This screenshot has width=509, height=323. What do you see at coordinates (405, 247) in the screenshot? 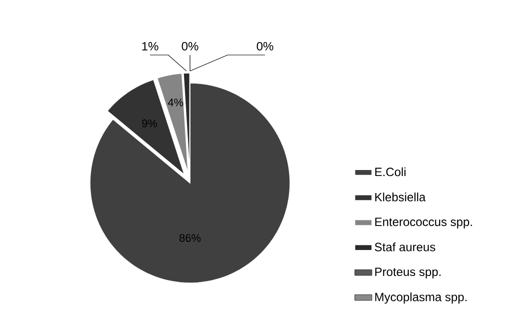
I see `legend-label: Staf aureus` at bounding box center [405, 247].